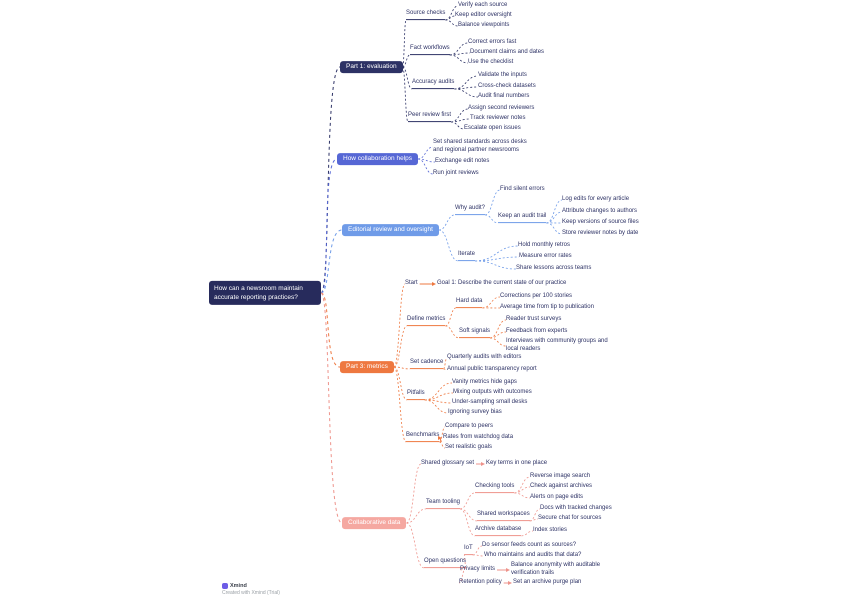 Image resolution: width=848 pixels, height=599 pixels. Describe the element at coordinates (426, 321) in the screenshot. I see `topic-node: Define metrics` at that location.